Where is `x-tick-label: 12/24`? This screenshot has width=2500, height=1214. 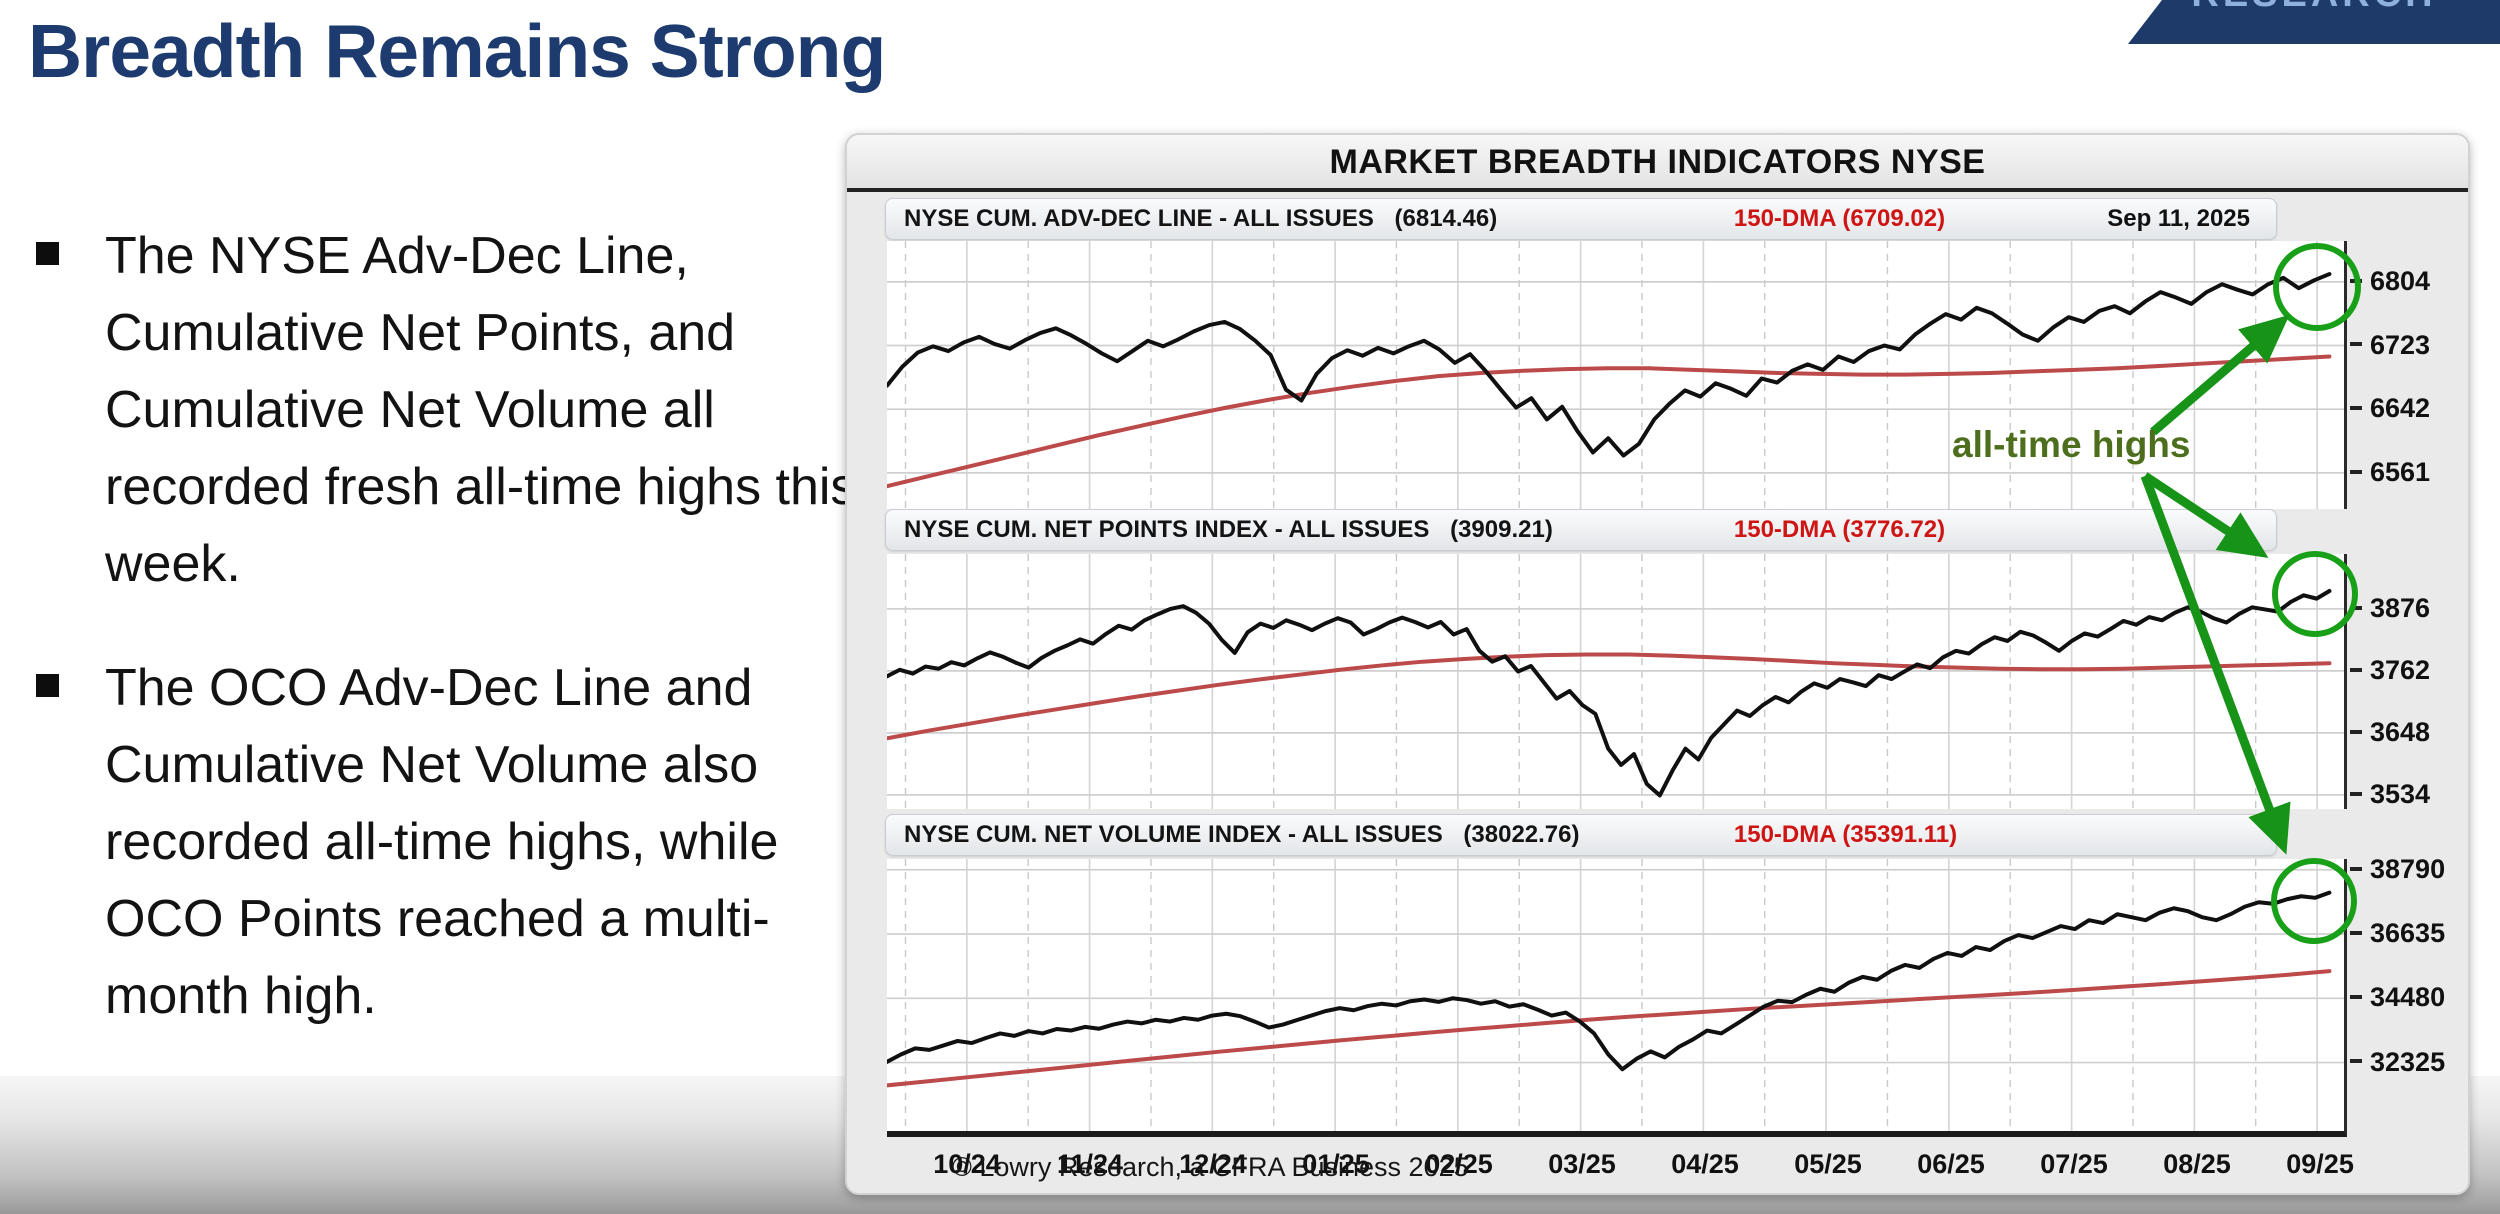 x-tick-label: 12/24 is located at coordinates (1213, 1164).